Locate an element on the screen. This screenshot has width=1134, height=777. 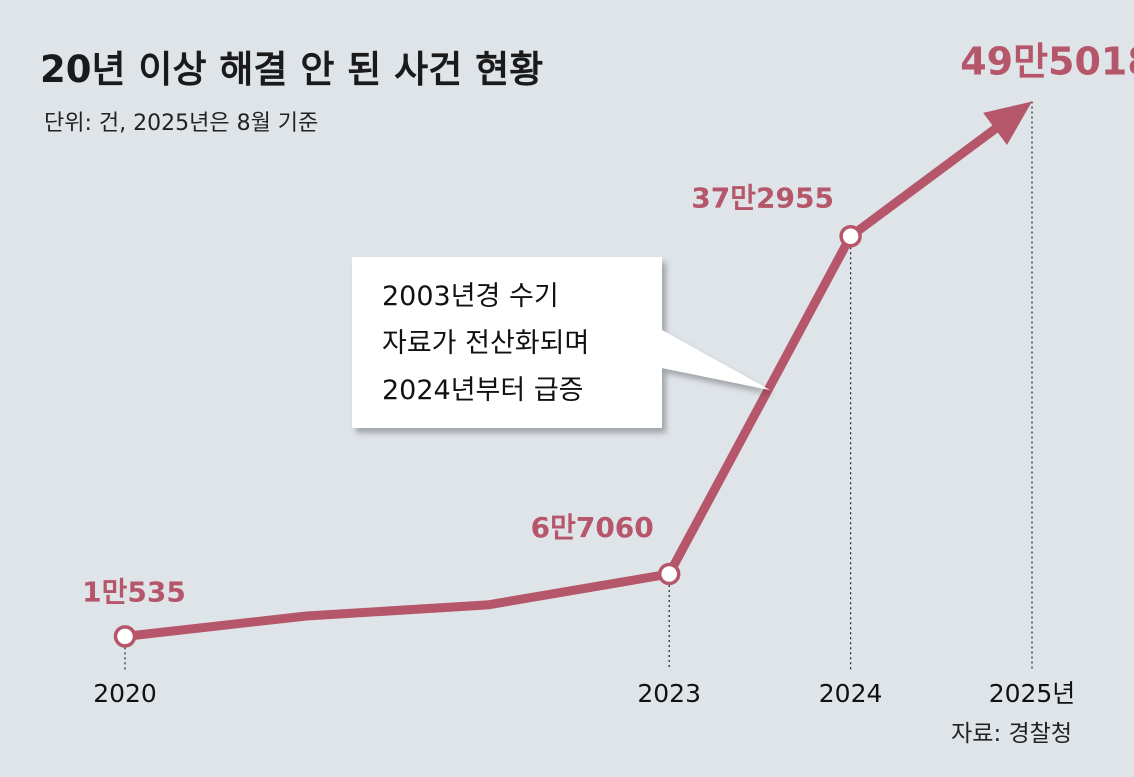
chart-title: 20년 이상 해결 안 된 사건 현황 is located at coordinates (291, 69).